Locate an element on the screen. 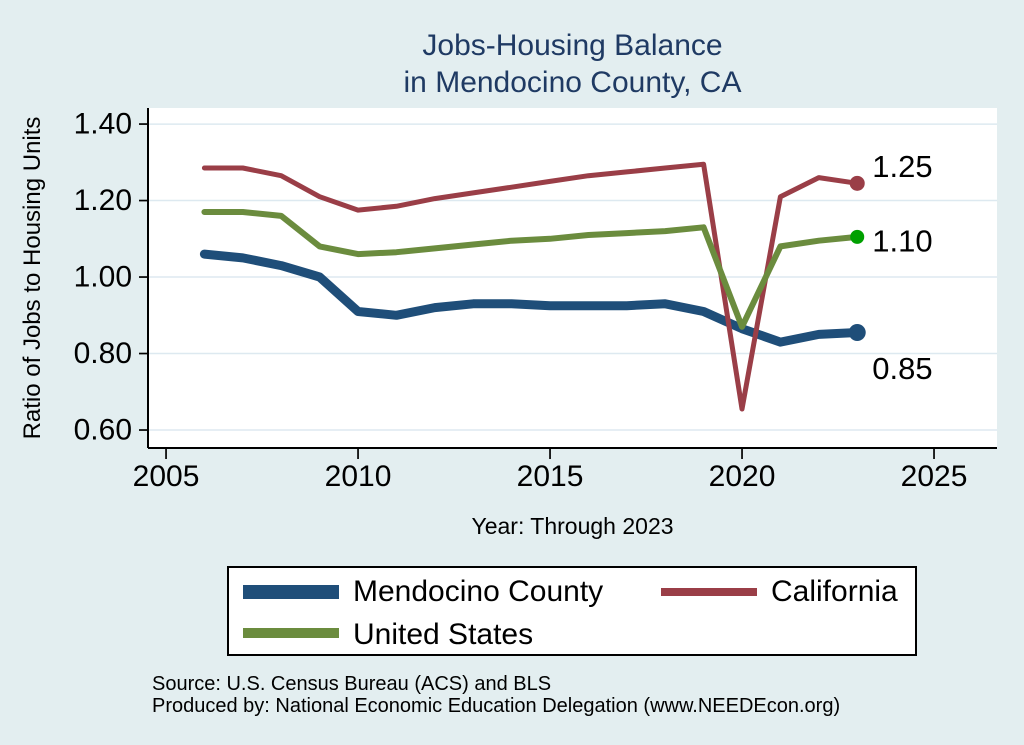 The height and width of the screenshot is (745, 1024). source-line: Source: U.S. Census Bureau (ACS) and BLS is located at coordinates (352, 684).